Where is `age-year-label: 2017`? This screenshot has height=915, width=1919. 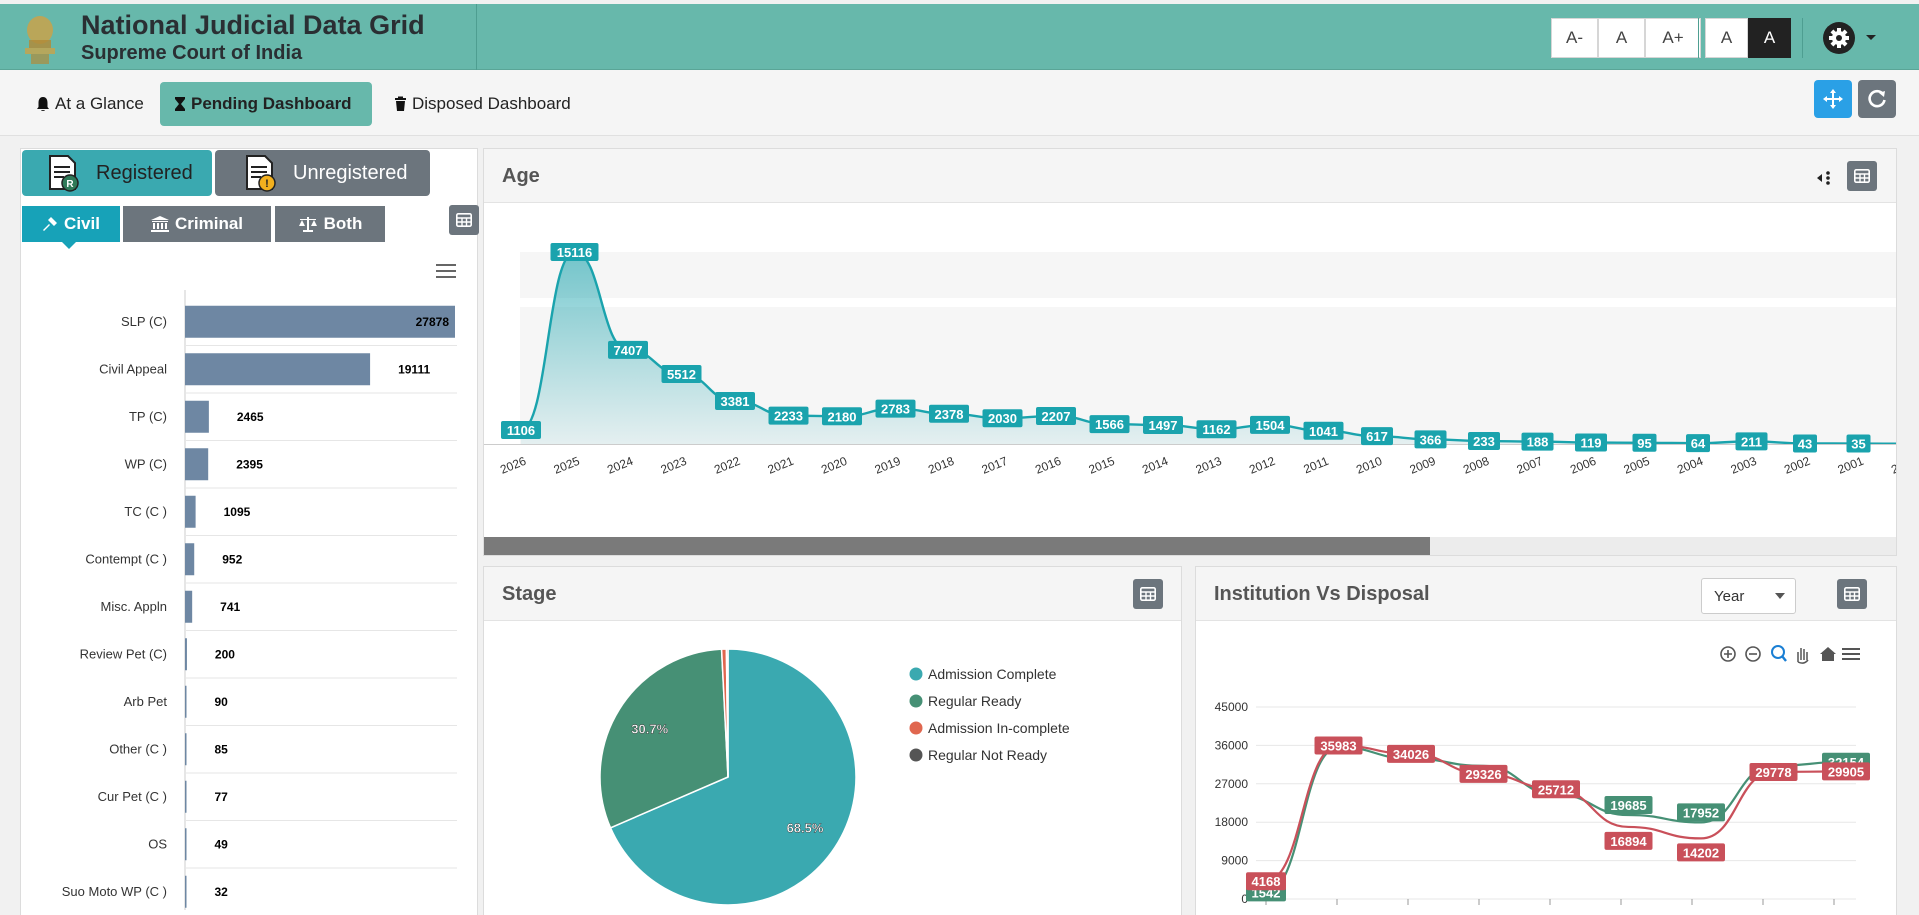
age-year-label: 2017 is located at coordinates (995, 465).